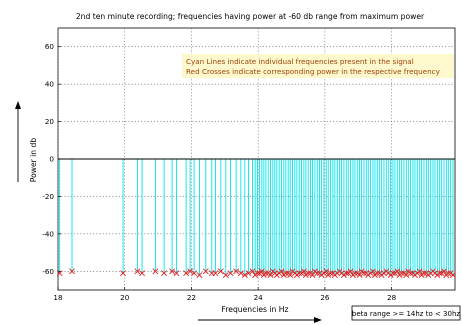 This screenshot has height=325, width=462. I want to click on power-markers, so click(256, 273).